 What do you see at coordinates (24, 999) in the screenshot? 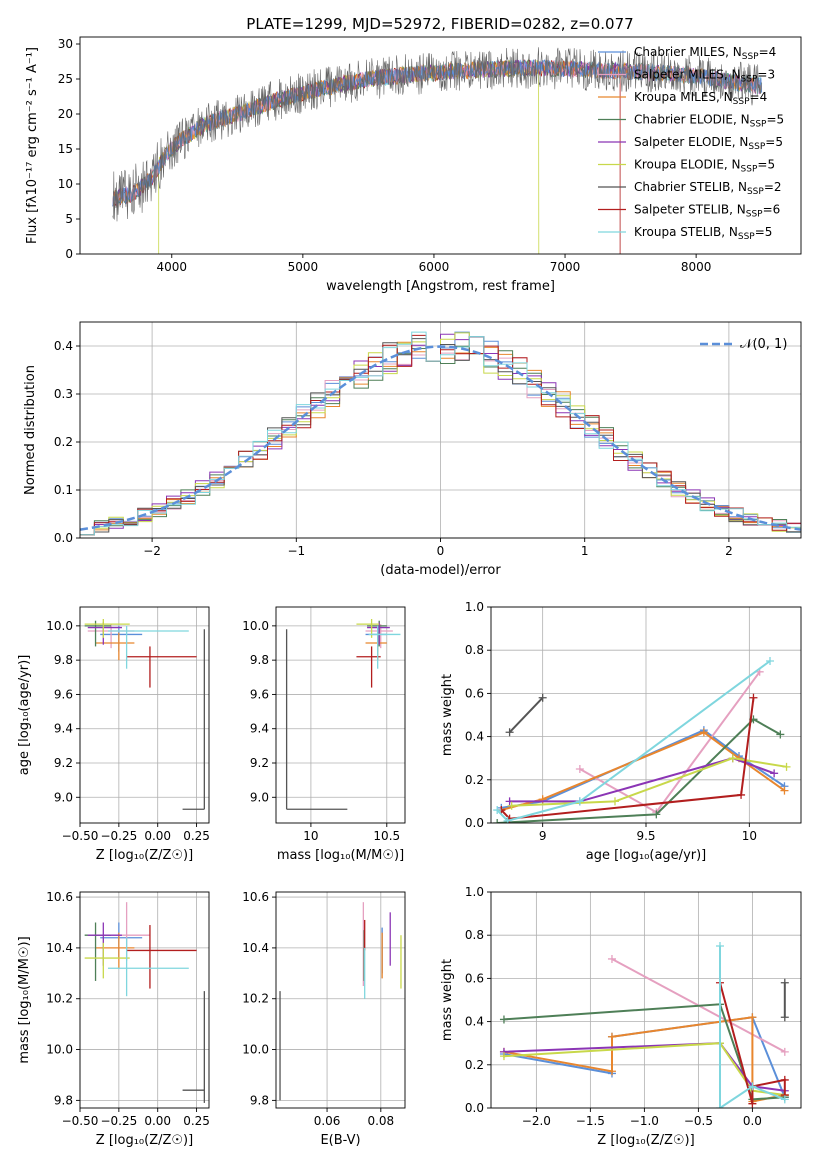
I see `y-axis-label: mass [log₁₀(M/M☉)]` at bounding box center [24, 999].